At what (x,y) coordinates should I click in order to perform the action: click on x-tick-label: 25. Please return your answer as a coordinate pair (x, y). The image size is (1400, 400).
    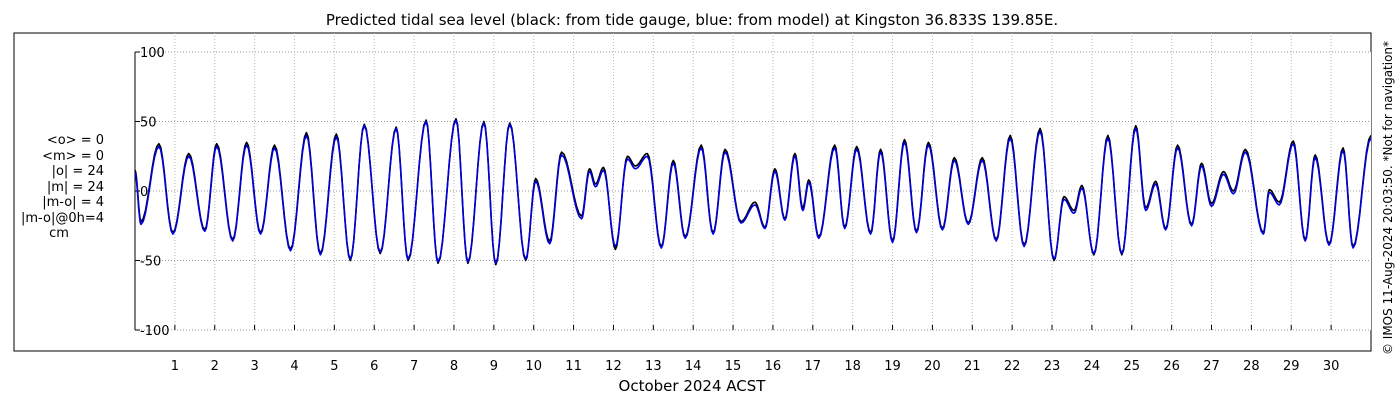
    Looking at the image, I should click on (1132, 366).